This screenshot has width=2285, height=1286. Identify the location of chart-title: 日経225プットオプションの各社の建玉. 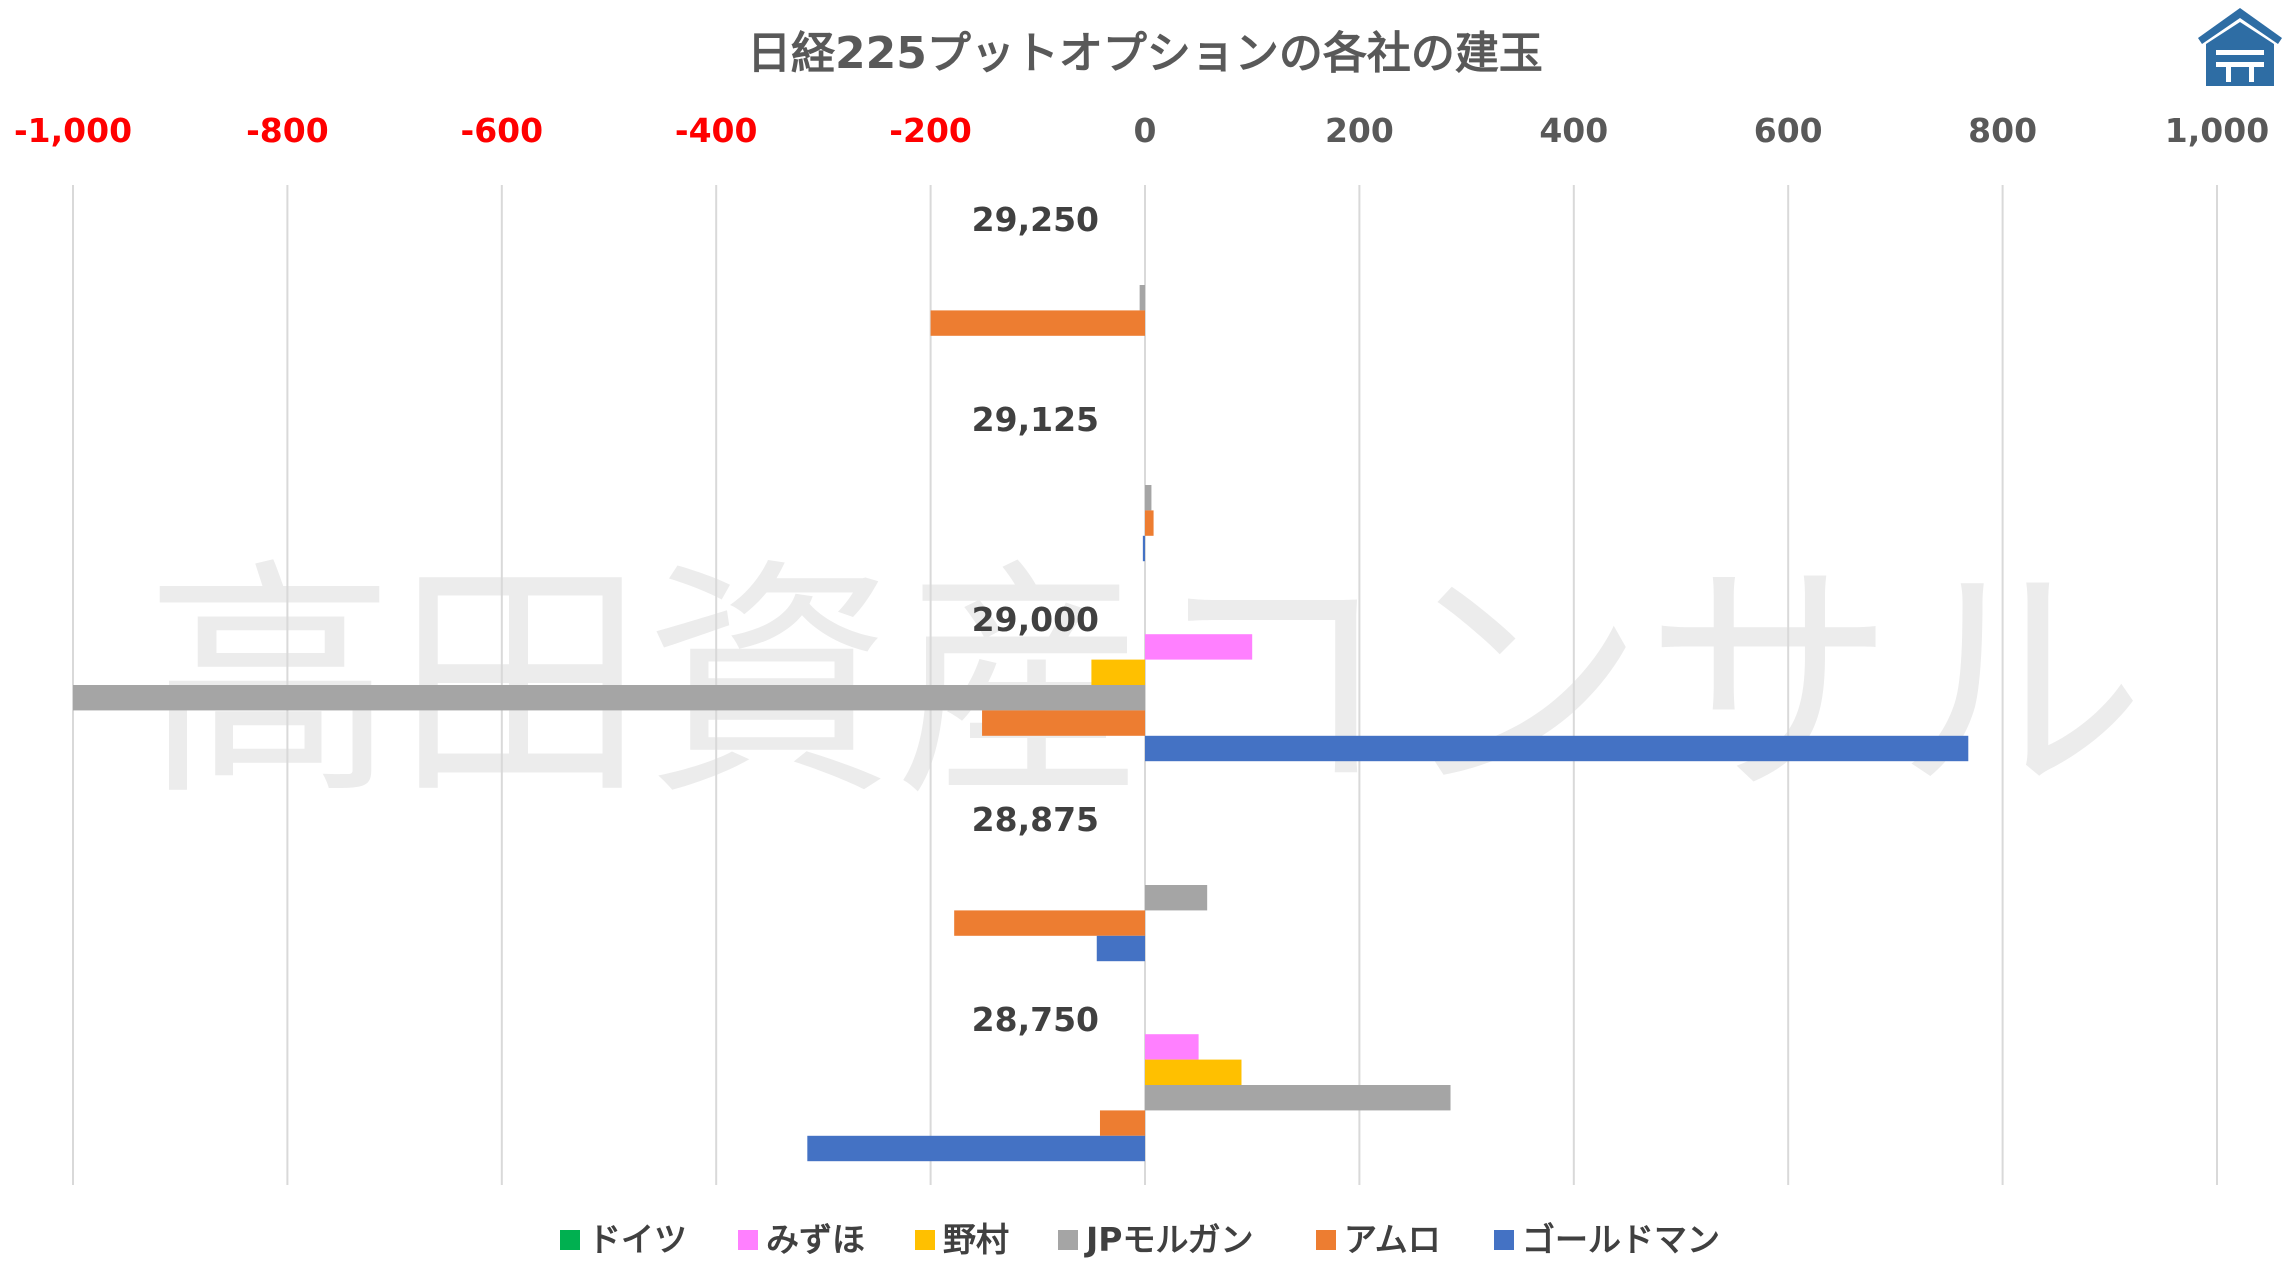
(1145, 53).